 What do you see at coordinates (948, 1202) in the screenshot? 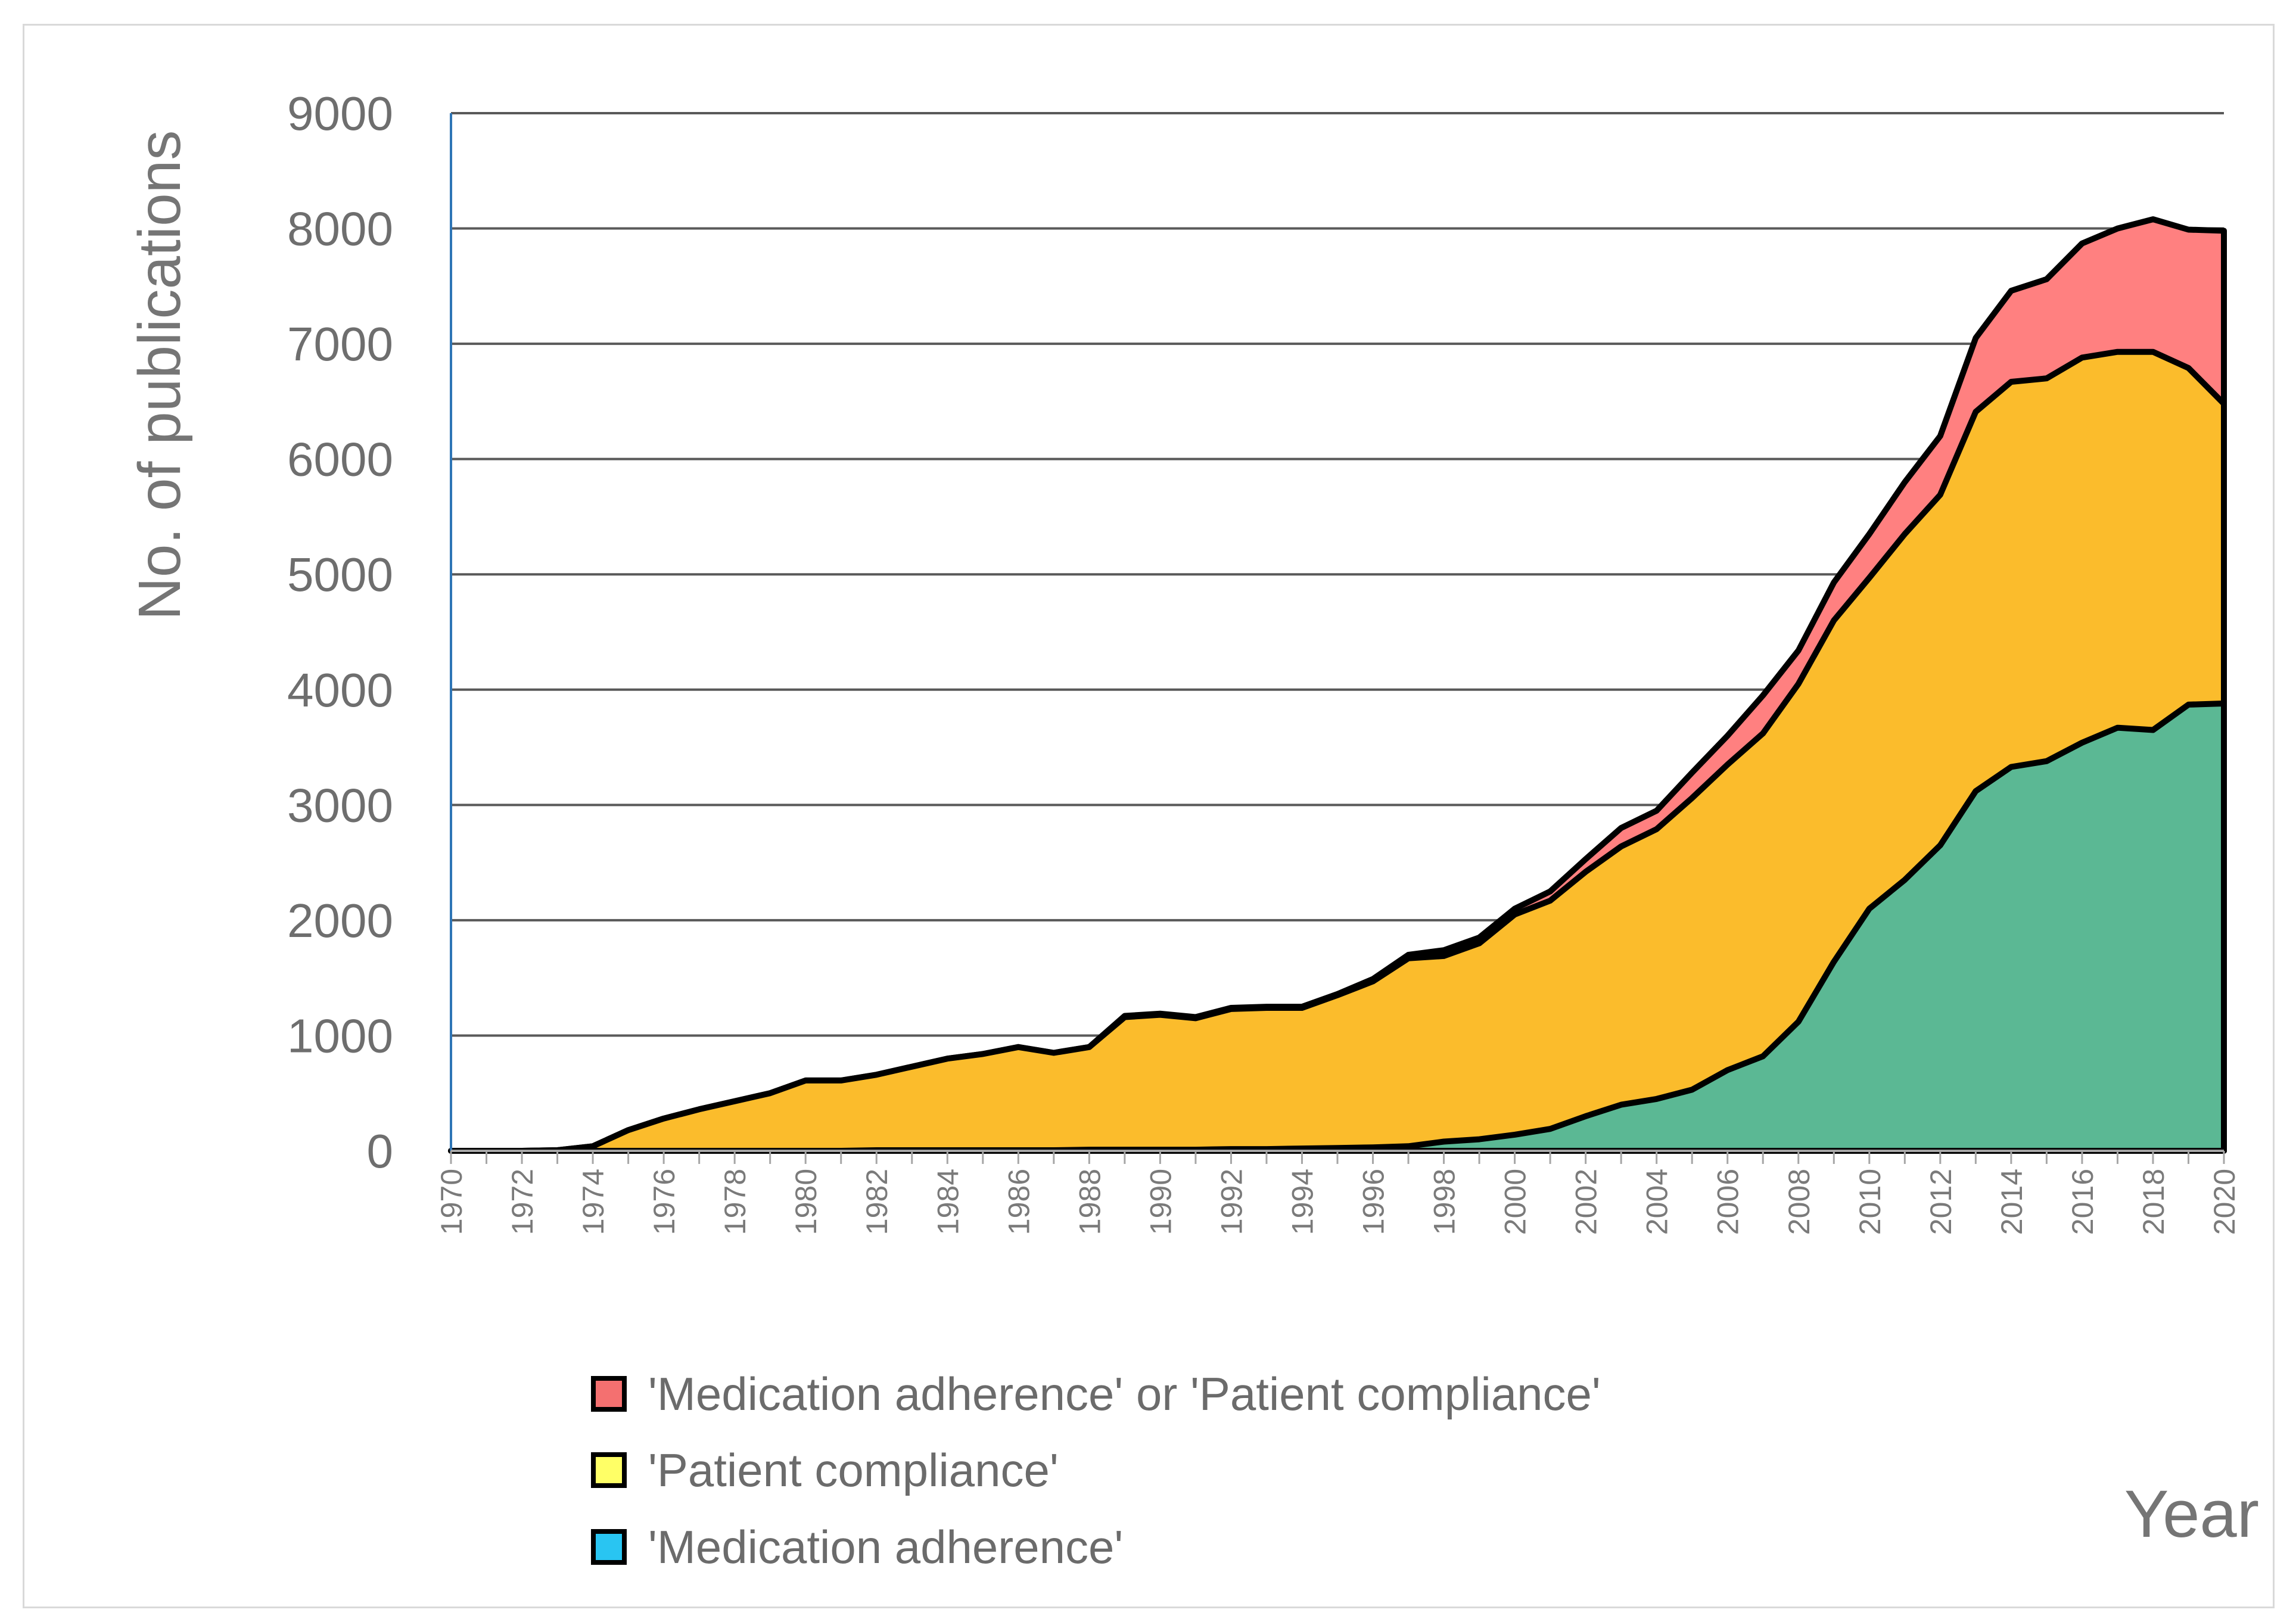
I see `x-tick-label: 1984` at bounding box center [948, 1202].